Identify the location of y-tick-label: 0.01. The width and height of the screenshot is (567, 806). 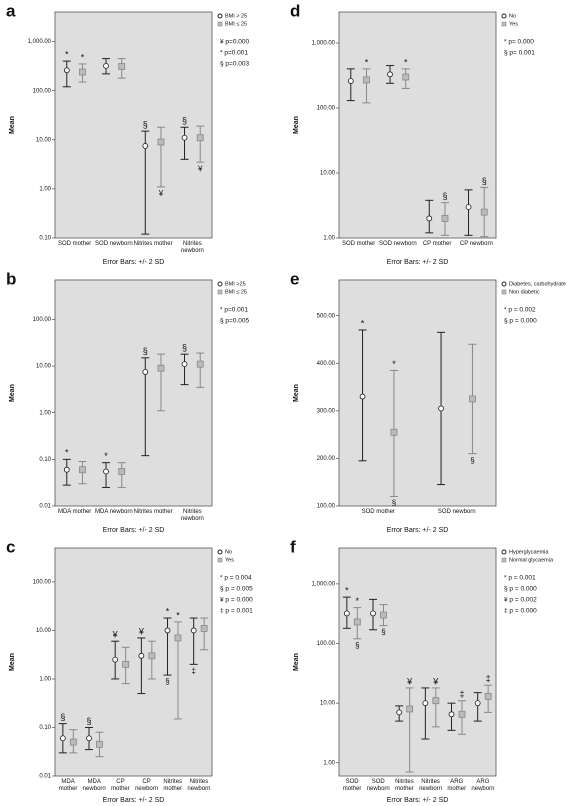
(45, 507).